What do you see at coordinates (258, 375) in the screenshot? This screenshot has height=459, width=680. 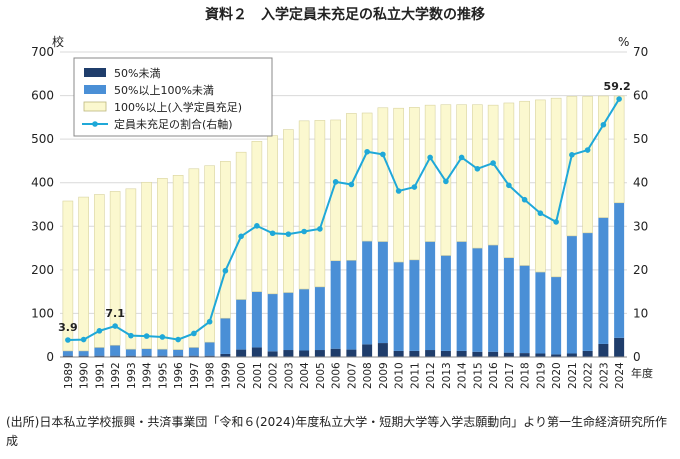 I see `x-tick-label: 2001` at bounding box center [258, 375].